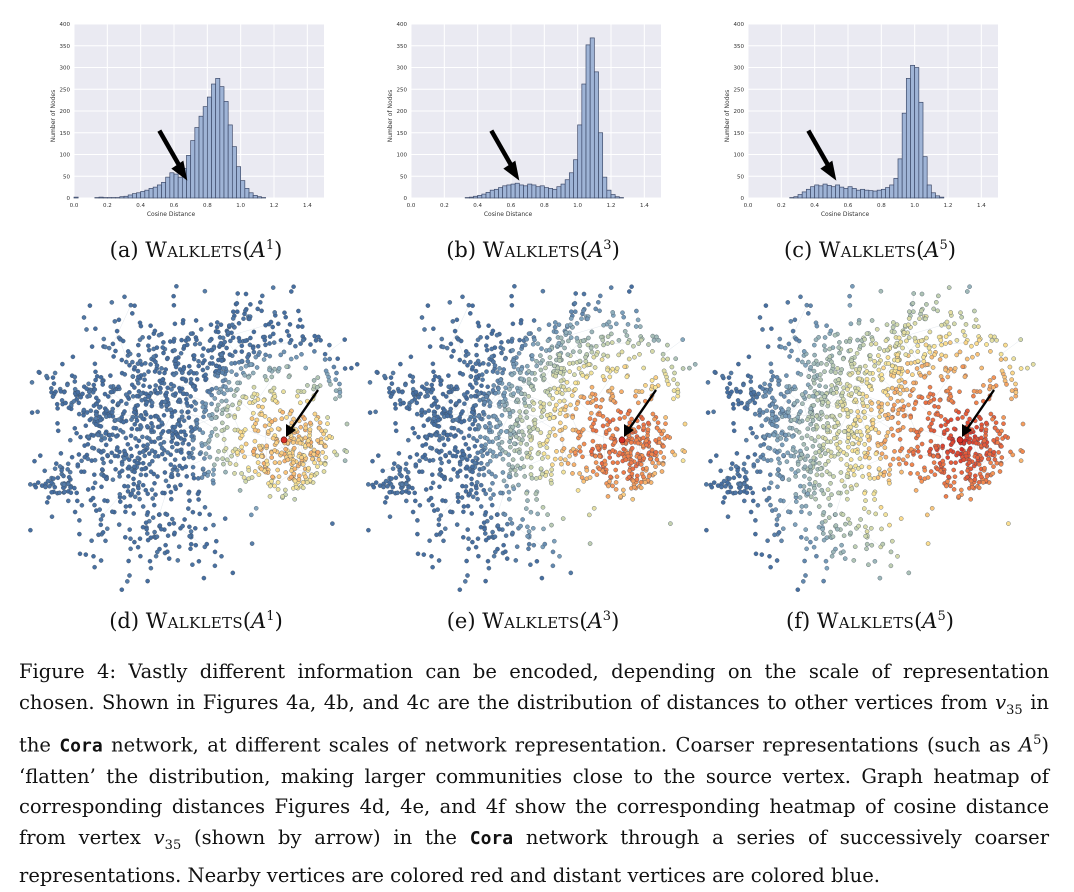 The height and width of the screenshot is (892, 1074). What do you see at coordinates (194, 442) in the screenshot?
I see `graph-heatmap-d` at bounding box center [194, 442].